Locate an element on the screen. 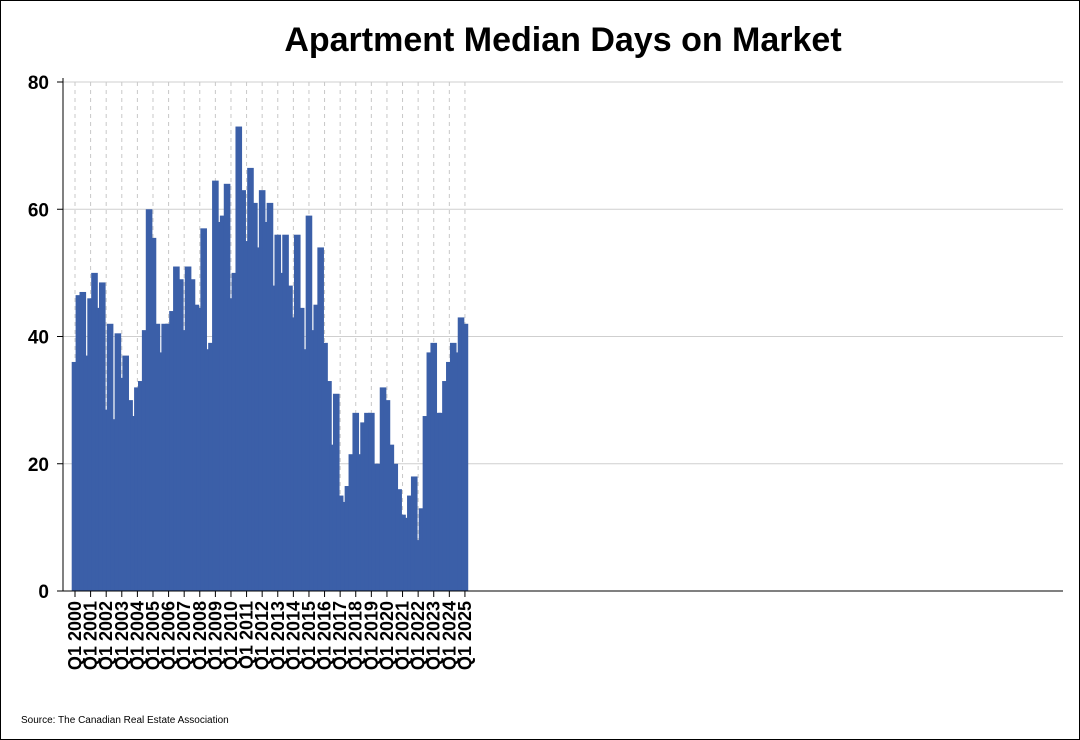 The image size is (1080, 740). x-tick-label: Q1 2008 is located at coordinates (200, 635).